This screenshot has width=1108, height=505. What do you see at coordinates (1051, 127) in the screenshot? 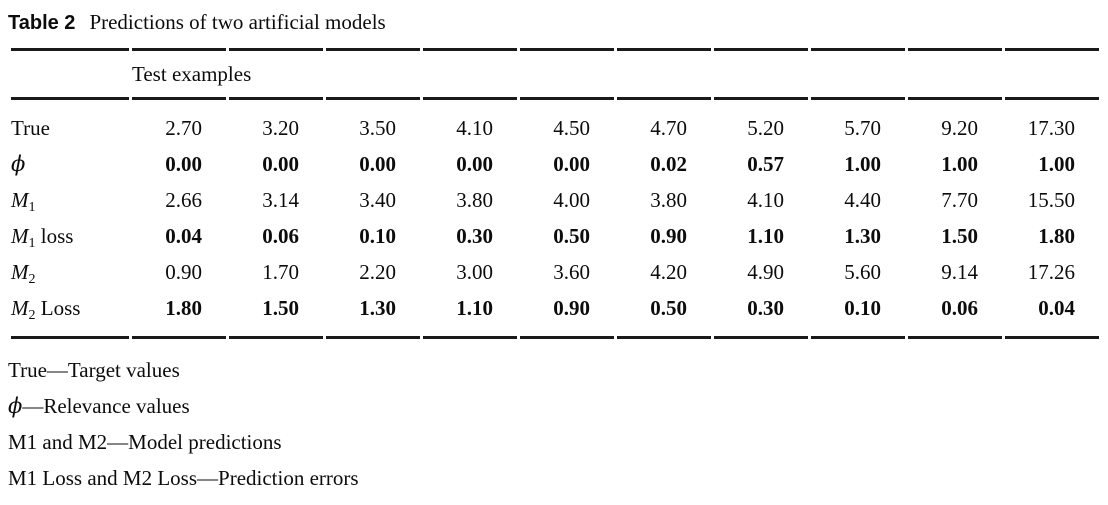
I see `value-cell: 17.30` at bounding box center [1051, 127].